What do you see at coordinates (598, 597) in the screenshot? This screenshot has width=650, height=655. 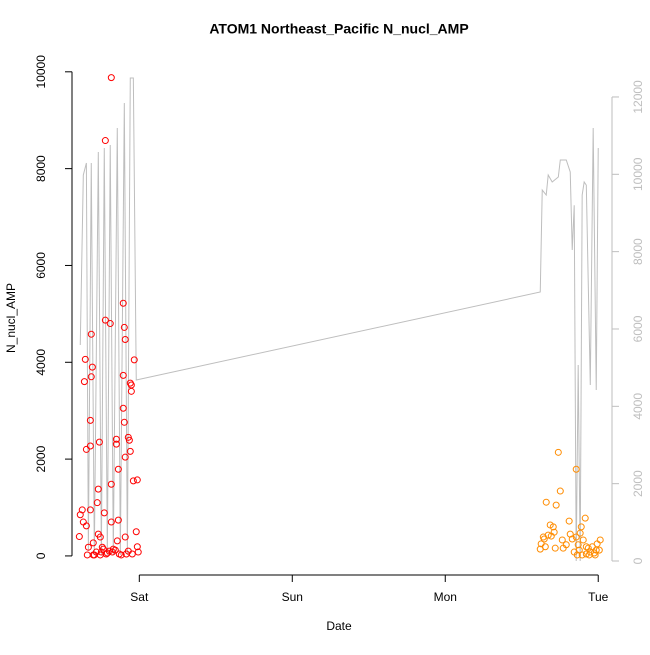 I see `x-tick-label: Tue` at bounding box center [598, 597].